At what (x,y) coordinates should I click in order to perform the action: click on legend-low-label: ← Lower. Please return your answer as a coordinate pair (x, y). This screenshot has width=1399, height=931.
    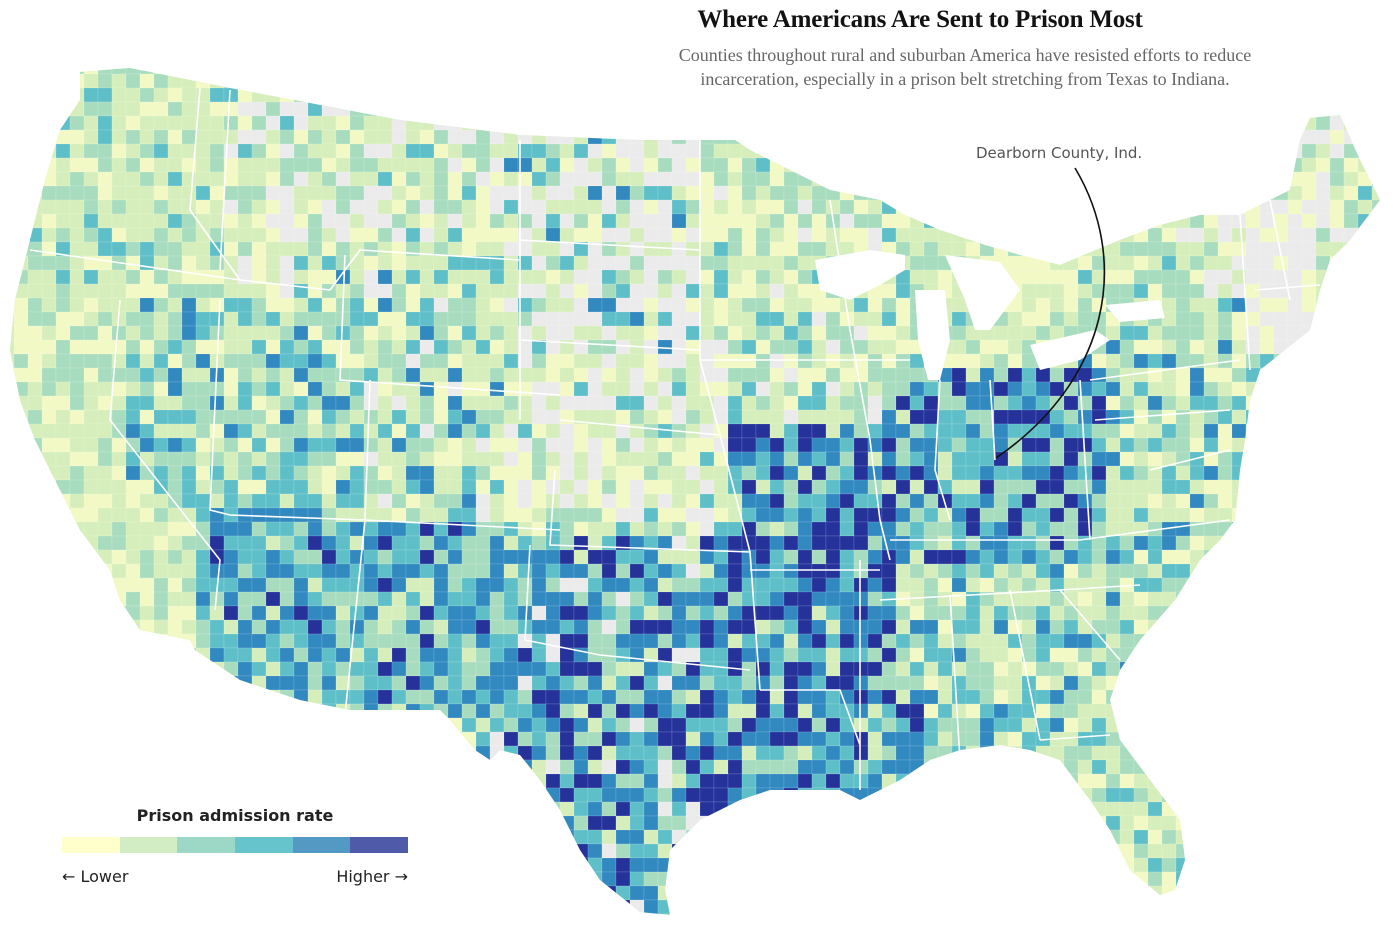
    Looking at the image, I should click on (95, 876).